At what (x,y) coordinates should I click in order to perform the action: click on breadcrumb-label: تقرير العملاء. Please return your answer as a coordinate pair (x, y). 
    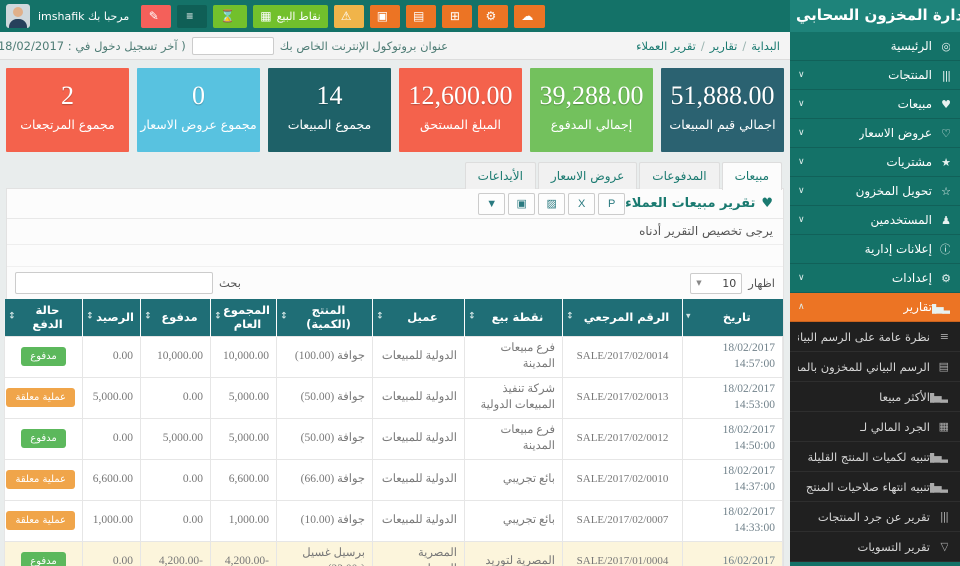
    Looking at the image, I should click on (666, 46).